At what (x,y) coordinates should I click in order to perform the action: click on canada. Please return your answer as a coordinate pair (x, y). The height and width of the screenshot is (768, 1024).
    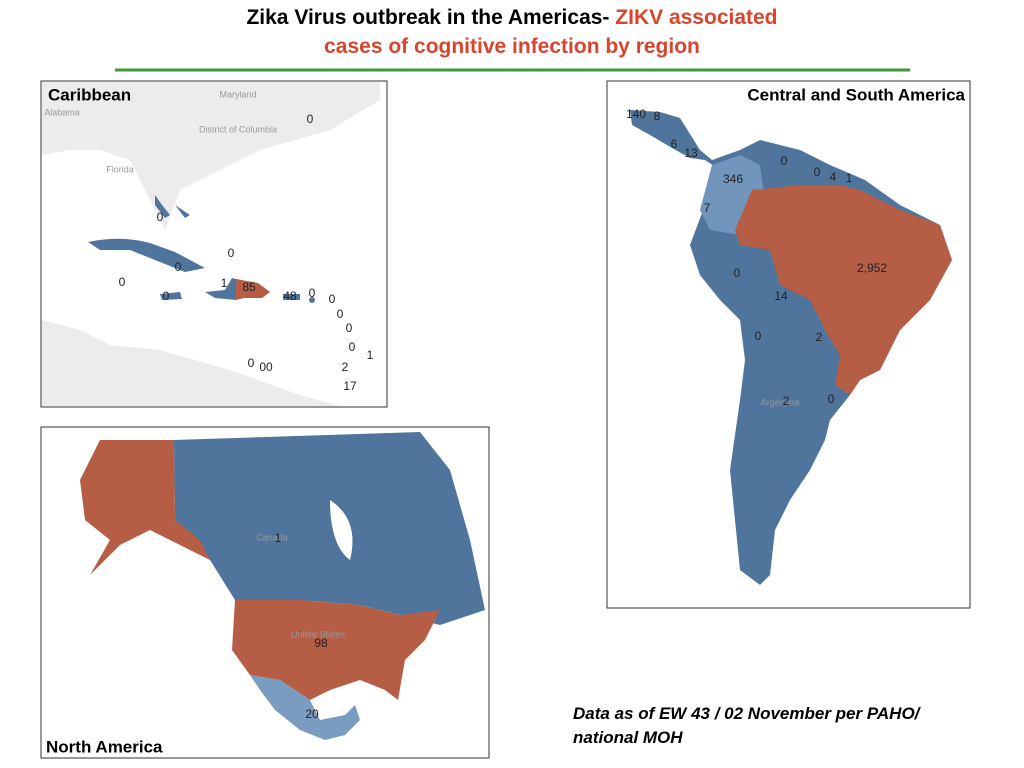
    Looking at the image, I should click on (329, 528).